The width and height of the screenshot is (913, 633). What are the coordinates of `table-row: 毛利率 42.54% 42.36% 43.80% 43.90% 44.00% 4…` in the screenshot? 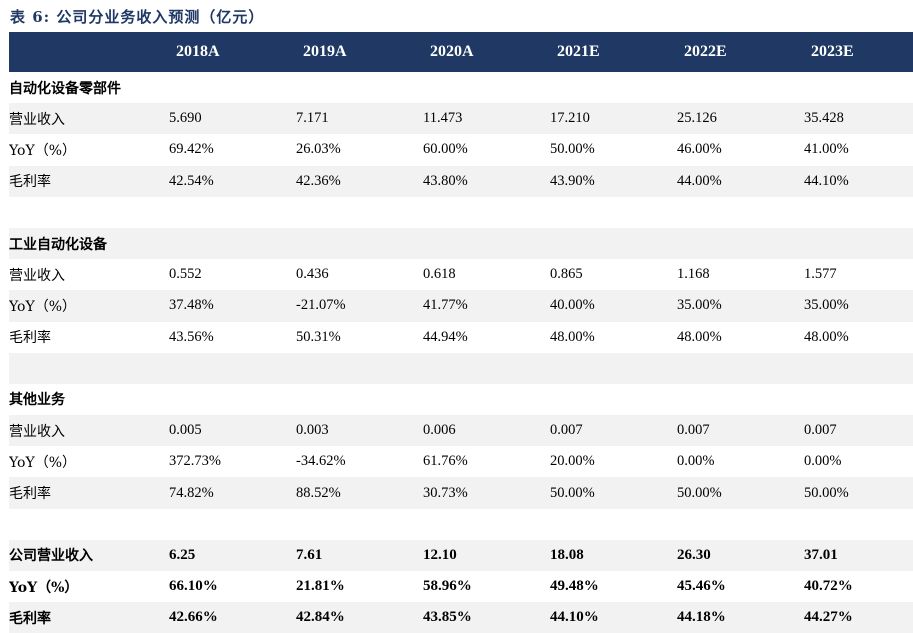 It's located at (461, 181).